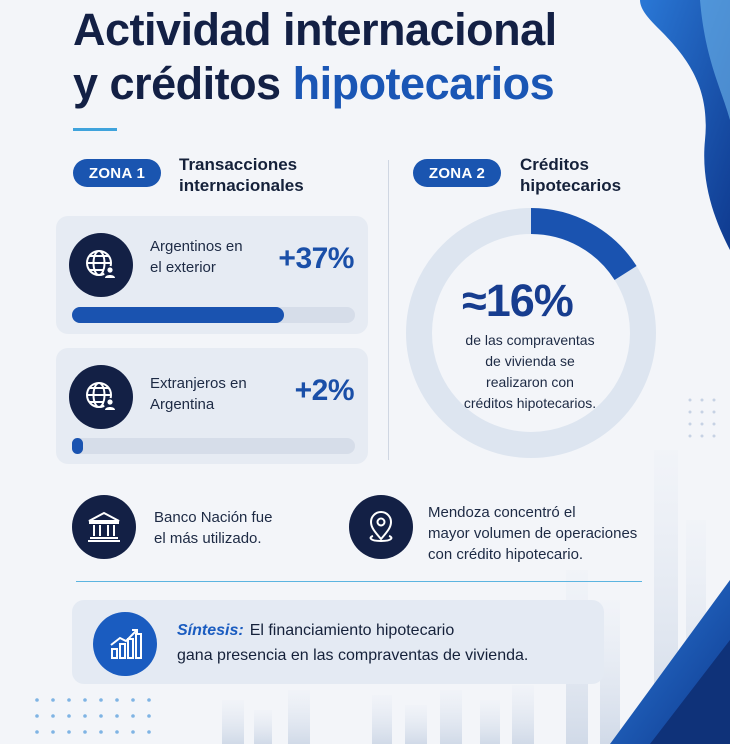 This screenshot has height=744, width=730. Describe the element at coordinates (241, 185) in the screenshot. I see `zone-1-title-line-2: internacionales` at that location.